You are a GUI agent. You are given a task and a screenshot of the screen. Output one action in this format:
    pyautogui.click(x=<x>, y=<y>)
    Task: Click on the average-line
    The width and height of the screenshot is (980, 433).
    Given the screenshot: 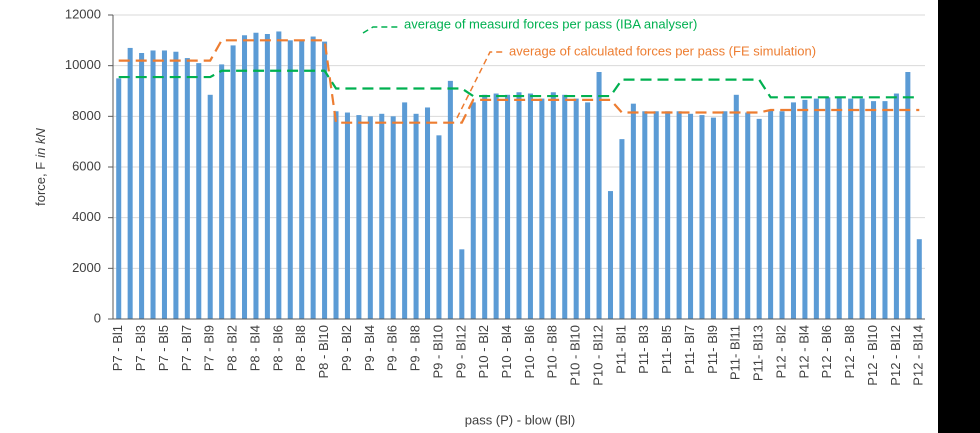 What is the action you would take?
    pyautogui.click(x=519, y=84)
    